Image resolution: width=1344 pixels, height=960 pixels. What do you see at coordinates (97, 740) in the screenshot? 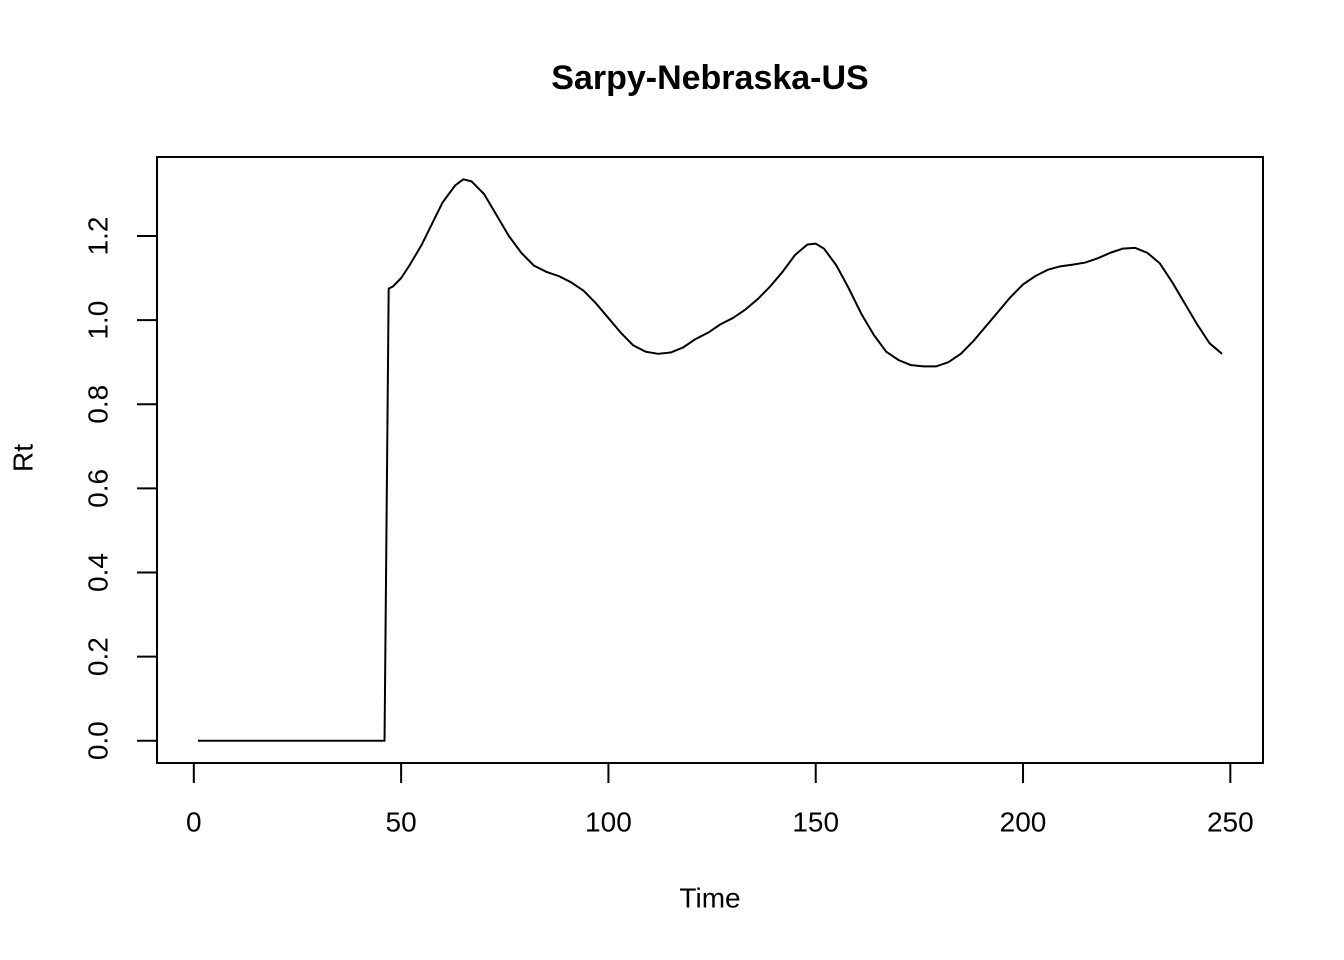
I see `y-tick-label: 0.0` at bounding box center [97, 740].